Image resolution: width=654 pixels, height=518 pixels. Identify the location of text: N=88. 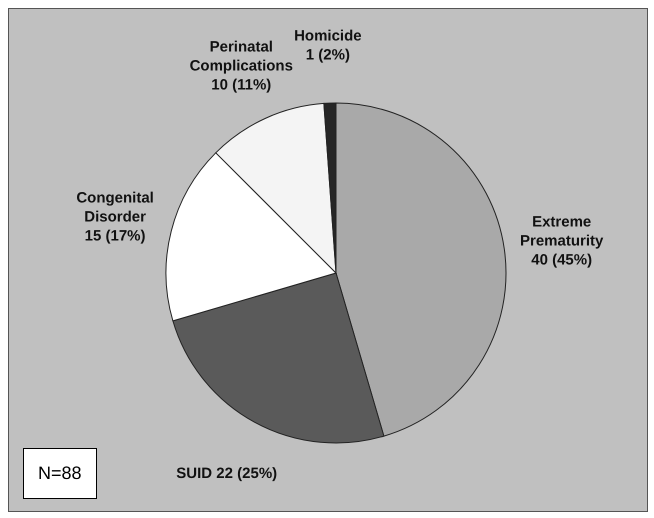
(60, 473).